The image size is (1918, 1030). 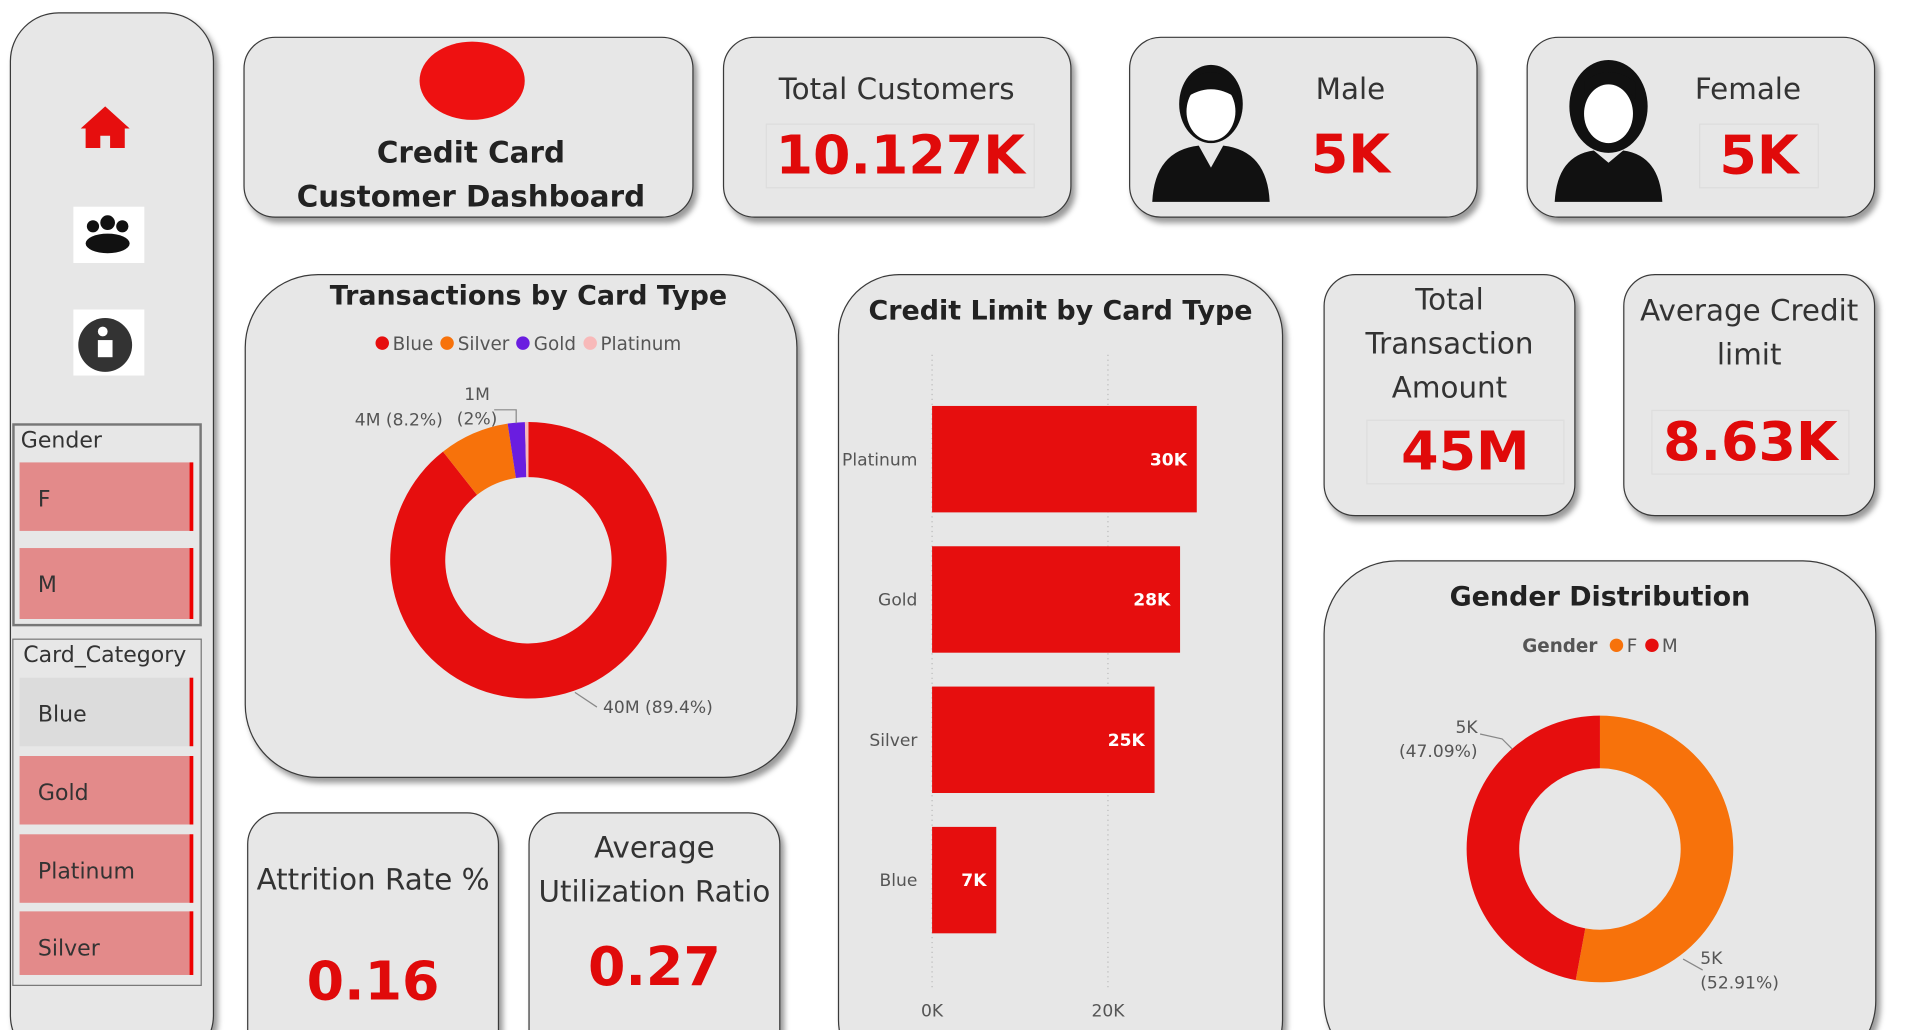 I want to click on kpi-card: Total Transaction Amount 45M, so click(x=1449, y=395).